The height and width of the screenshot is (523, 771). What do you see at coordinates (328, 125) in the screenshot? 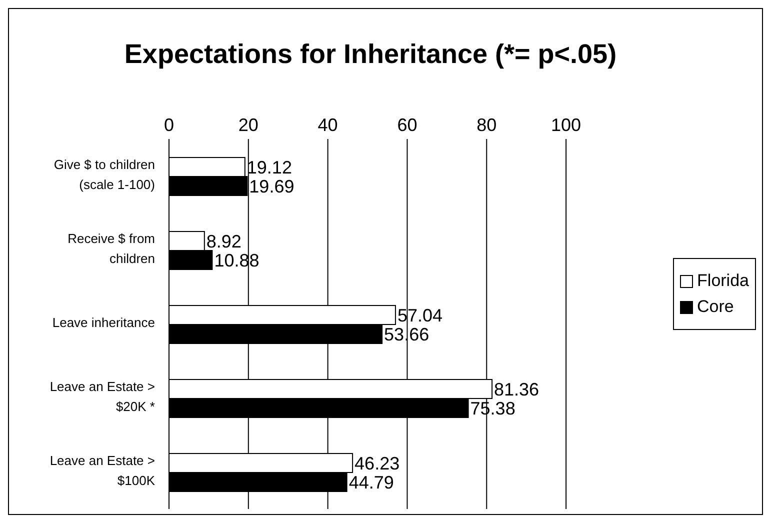
I see `x-tick-label: 40` at bounding box center [328, 125].